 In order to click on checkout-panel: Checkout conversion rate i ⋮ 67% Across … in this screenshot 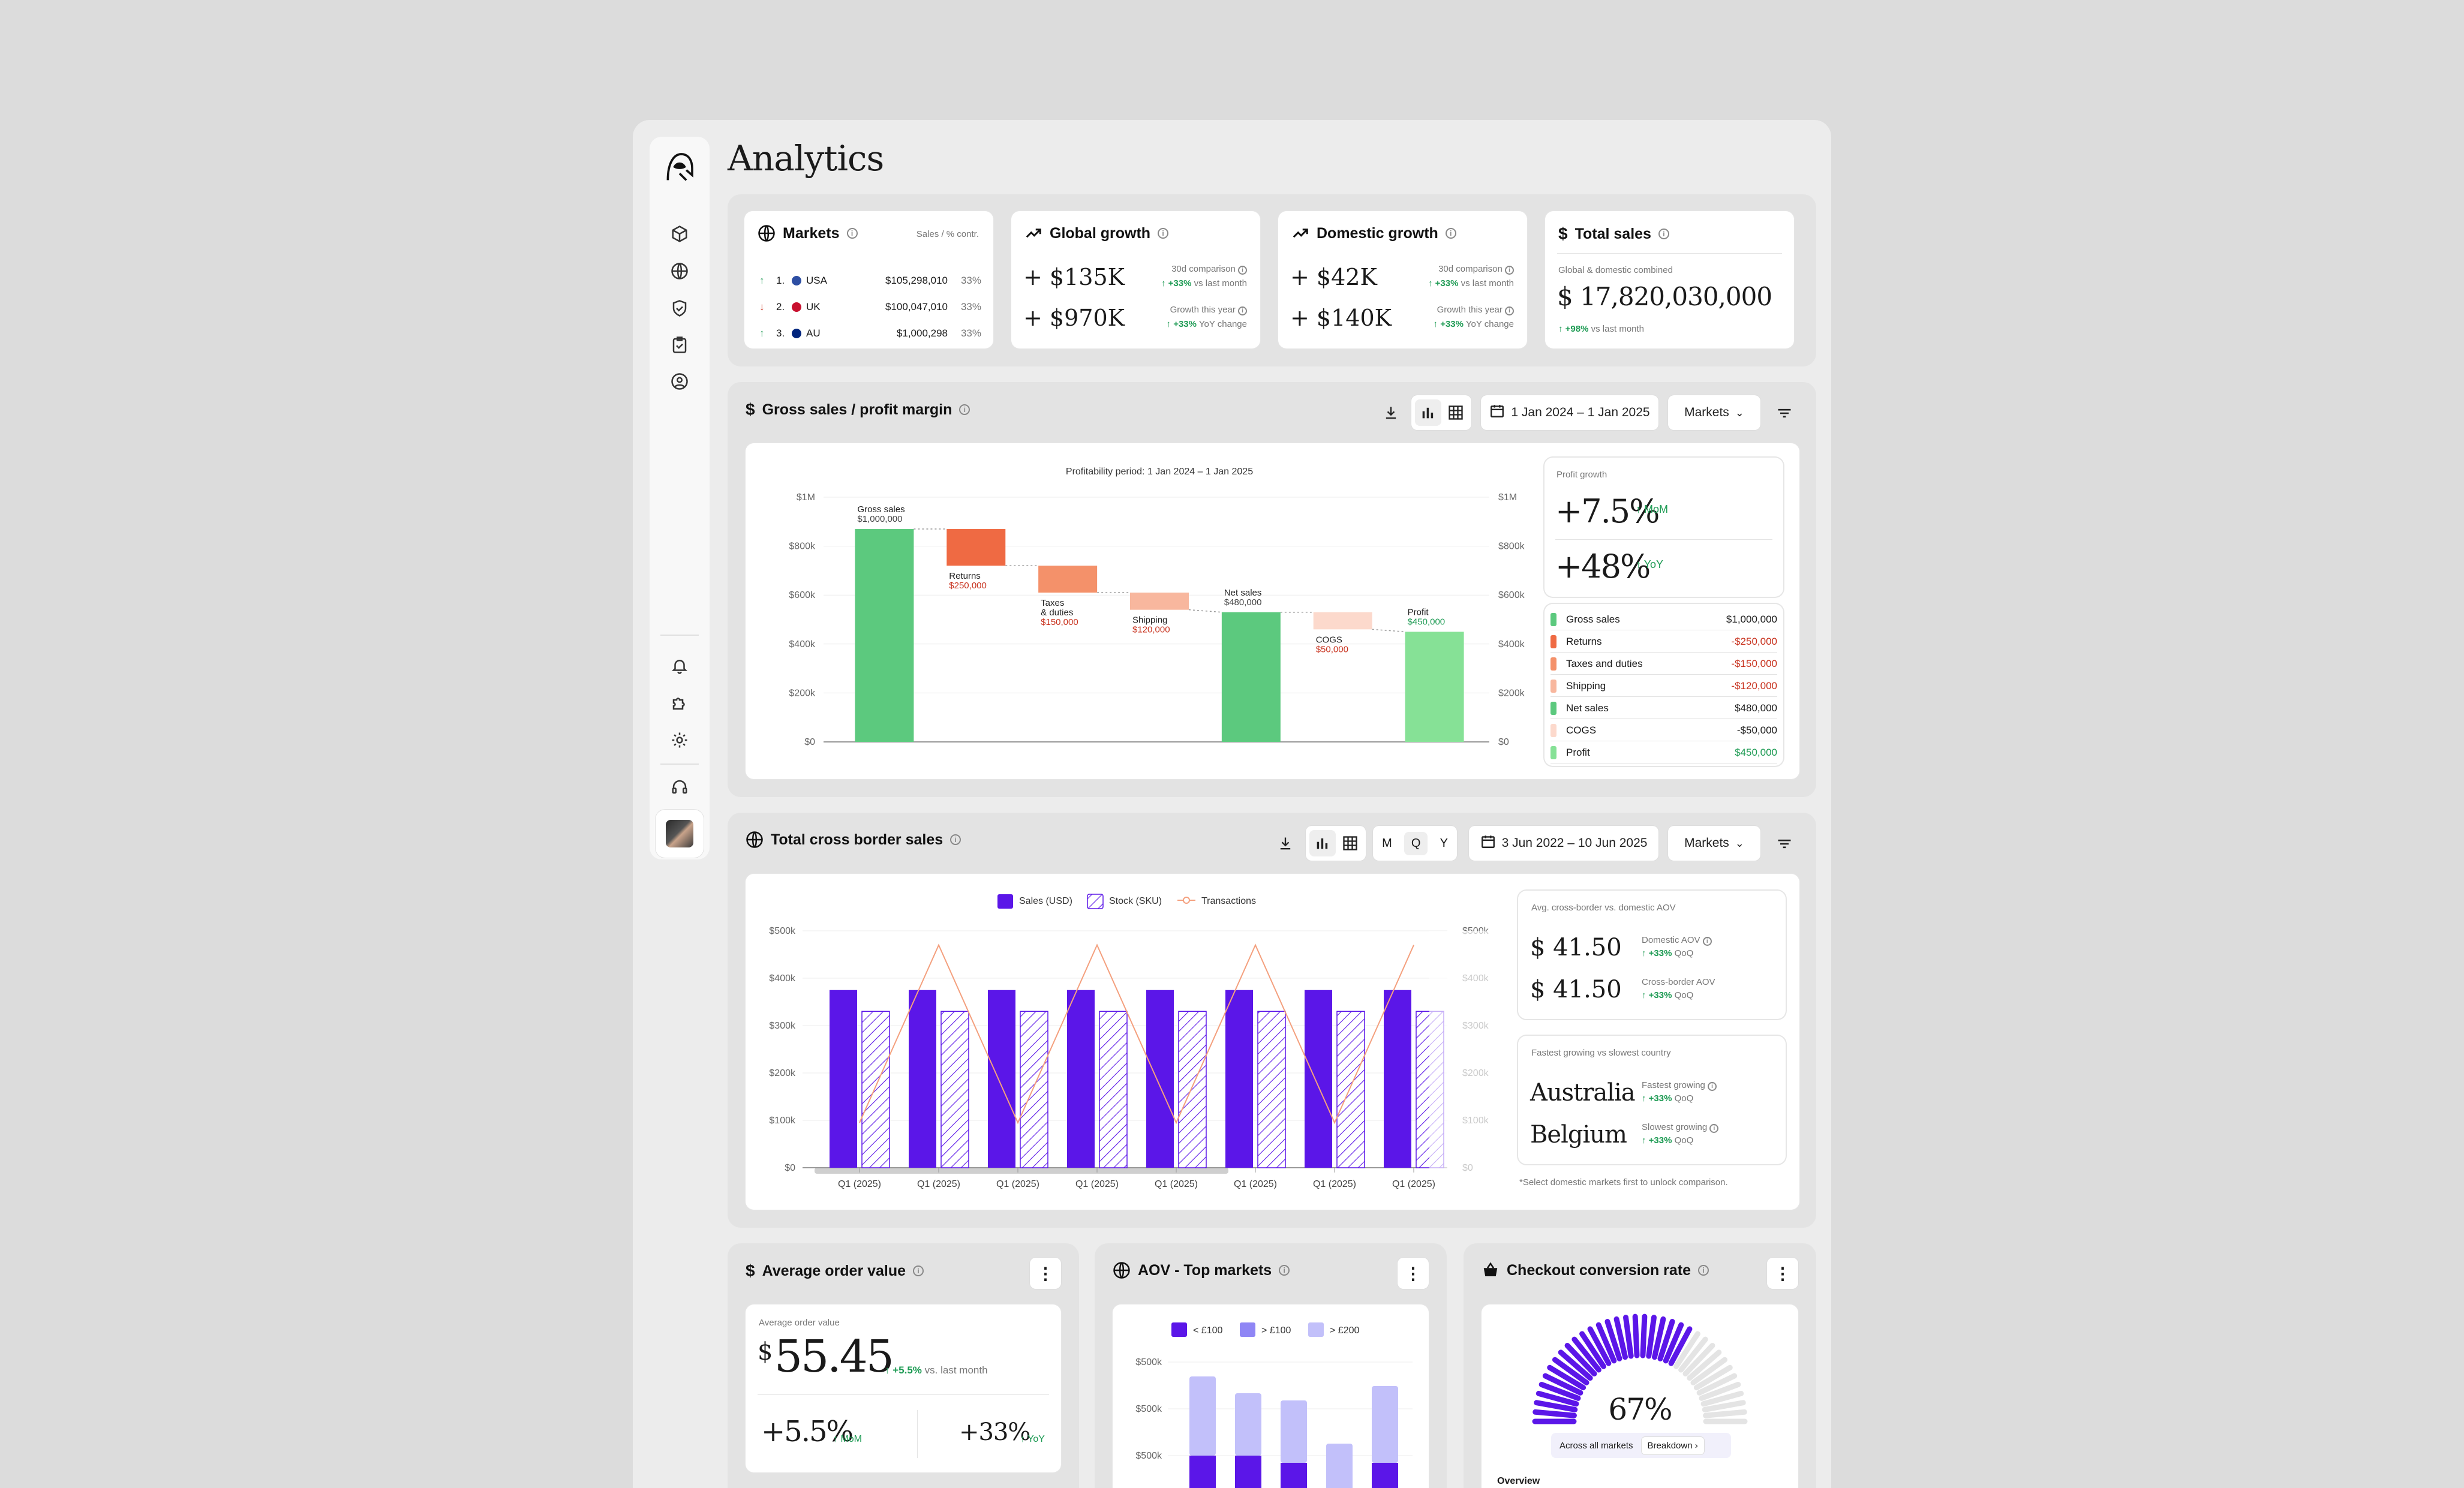, I will do `click(1640, 1365)`.